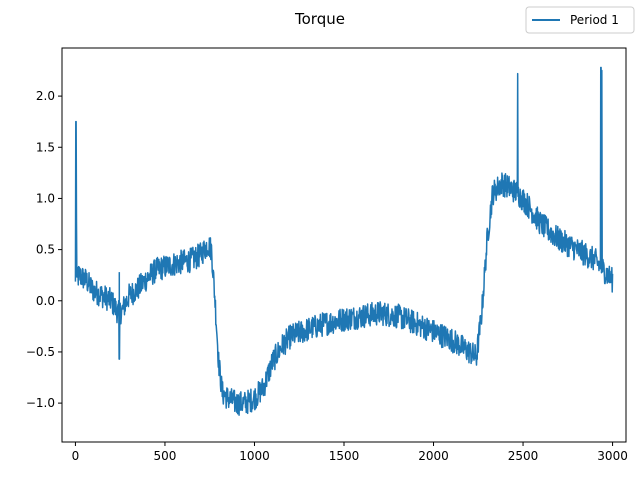 This screenshot has height=480, width=640. I want to click on y-axis: −1.0 −0.5 0.0 0.5 1.0 1.5 2.0, so click(44, 249).